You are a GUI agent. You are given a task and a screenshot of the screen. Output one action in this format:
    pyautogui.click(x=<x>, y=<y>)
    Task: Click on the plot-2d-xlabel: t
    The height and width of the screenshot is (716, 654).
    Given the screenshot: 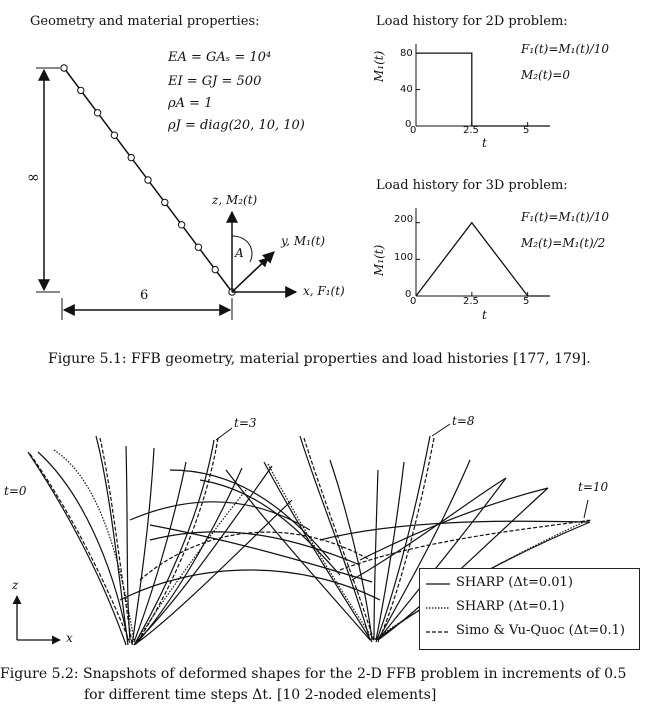 What is the action you would take?
    pyautogui.click(x=484, y=143)
    